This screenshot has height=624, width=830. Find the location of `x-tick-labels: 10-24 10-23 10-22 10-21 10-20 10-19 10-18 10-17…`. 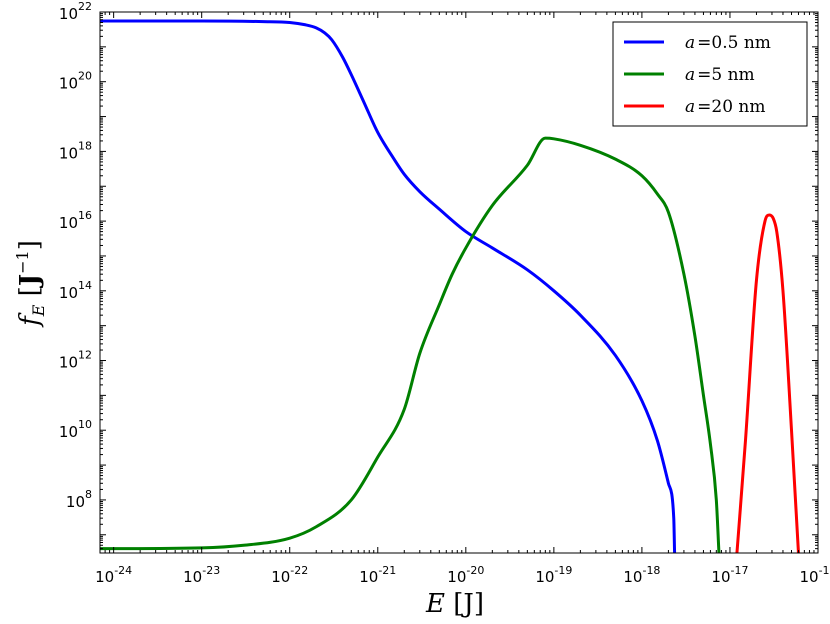

x-tick-labels: 10-24 10-23 10-22 10-21 10-20 10-19 10-18 10-17… is located at coordinates (462, 575).